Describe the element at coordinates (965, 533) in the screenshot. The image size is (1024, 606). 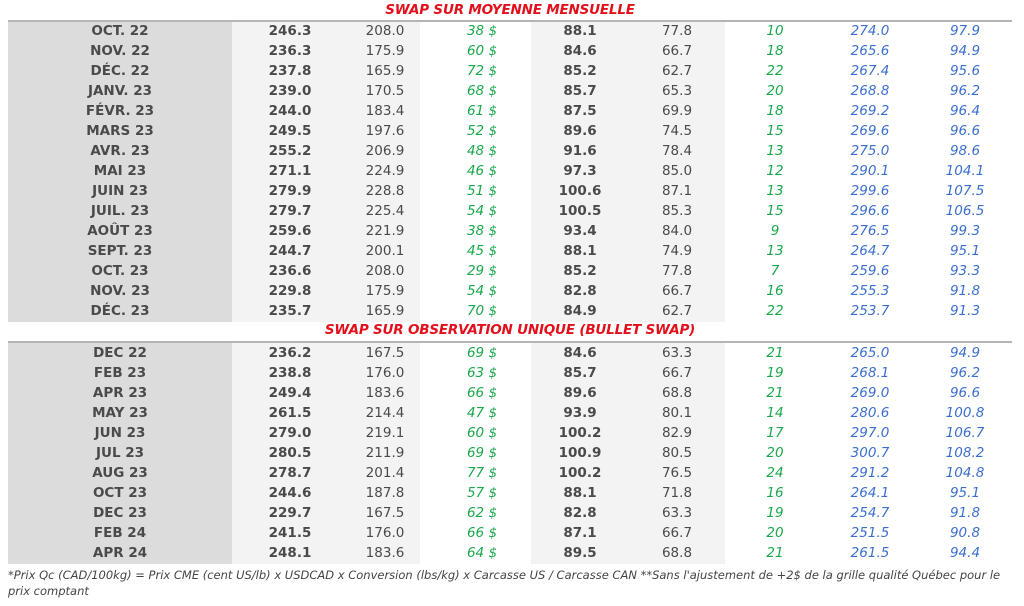
I see `table-cell: 90.8` at that location.